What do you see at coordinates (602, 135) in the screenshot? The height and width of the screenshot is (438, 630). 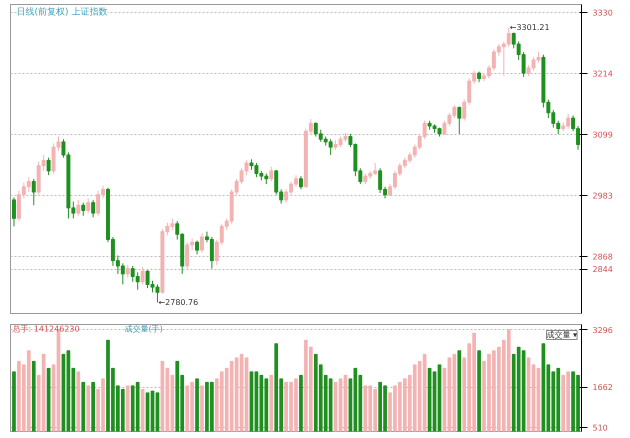 I see `y-tick-label: 3099` at bounding box center [602, 135].